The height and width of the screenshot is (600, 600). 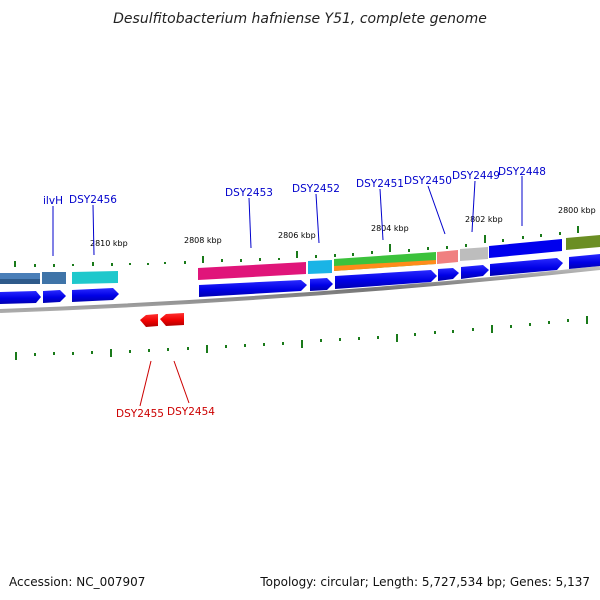 What do you see at coordinates (577, 210) in the screenshot?
I see `ruler-label-2800: 2800 kbp` at bounding box center [577, 210].